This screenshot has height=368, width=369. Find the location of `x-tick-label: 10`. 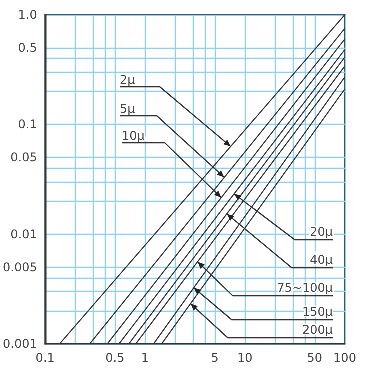

x-tick-label: 10 is located at coordinates (245, 358).